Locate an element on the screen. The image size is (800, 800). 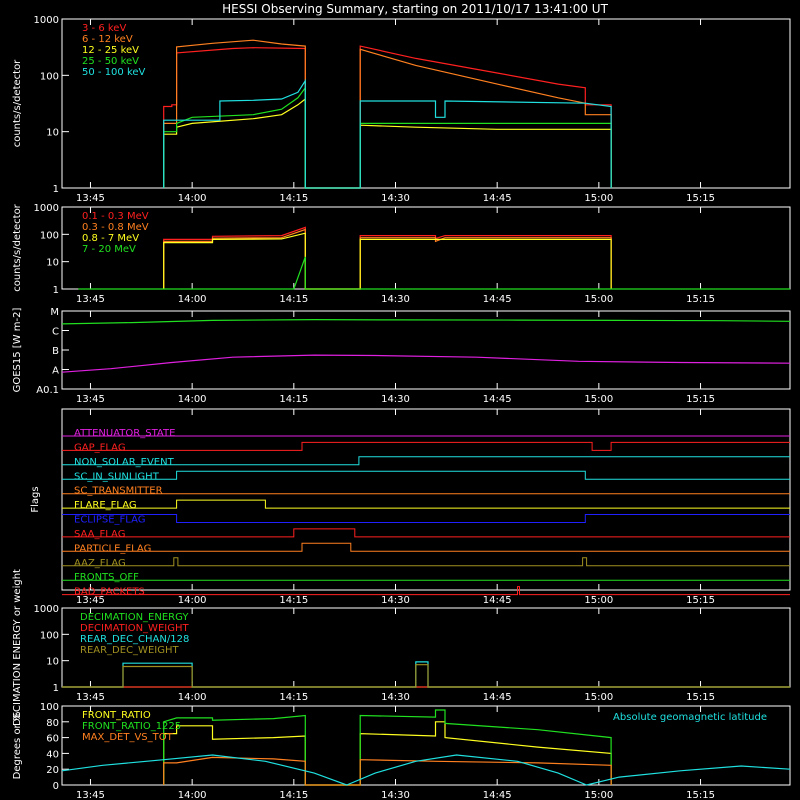
flag-label: NON_SOLAR_EVENT is located at coordinates (124, 462).